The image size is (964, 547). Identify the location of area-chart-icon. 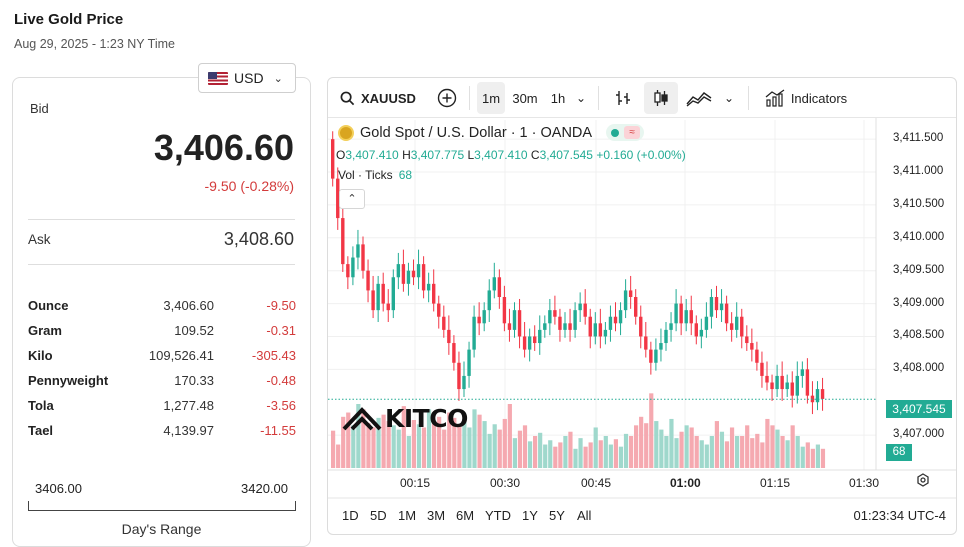
(699, 99).